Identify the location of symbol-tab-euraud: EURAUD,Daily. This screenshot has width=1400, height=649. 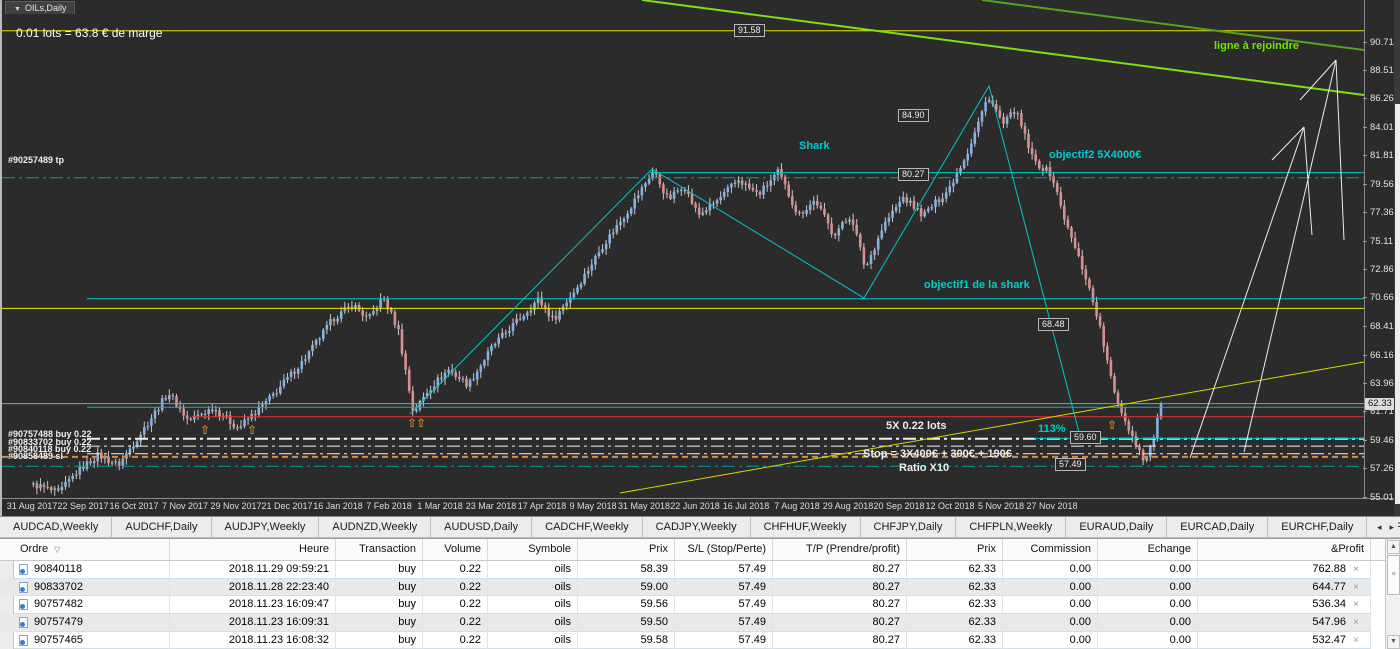
(1117, 527).